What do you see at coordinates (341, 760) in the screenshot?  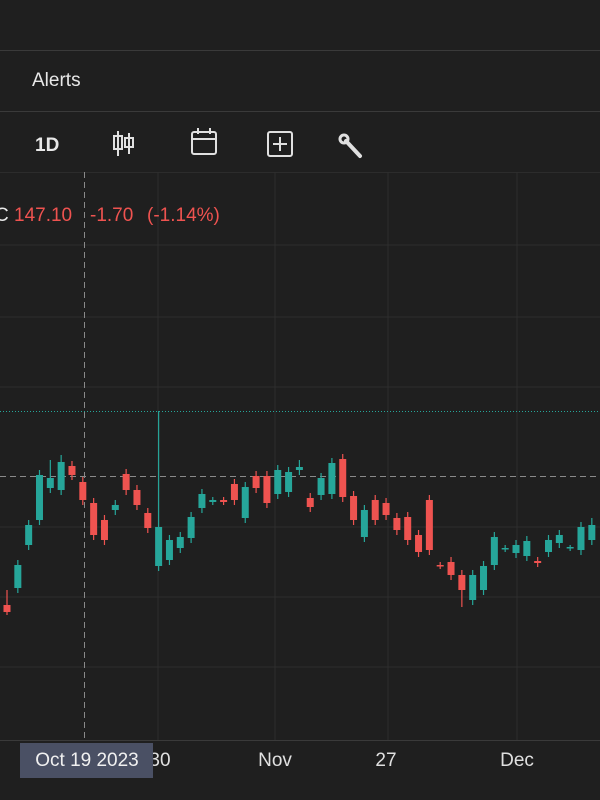 I see `x-axis: 30 Nov 27 Dec` at bounding box center [341, 760].